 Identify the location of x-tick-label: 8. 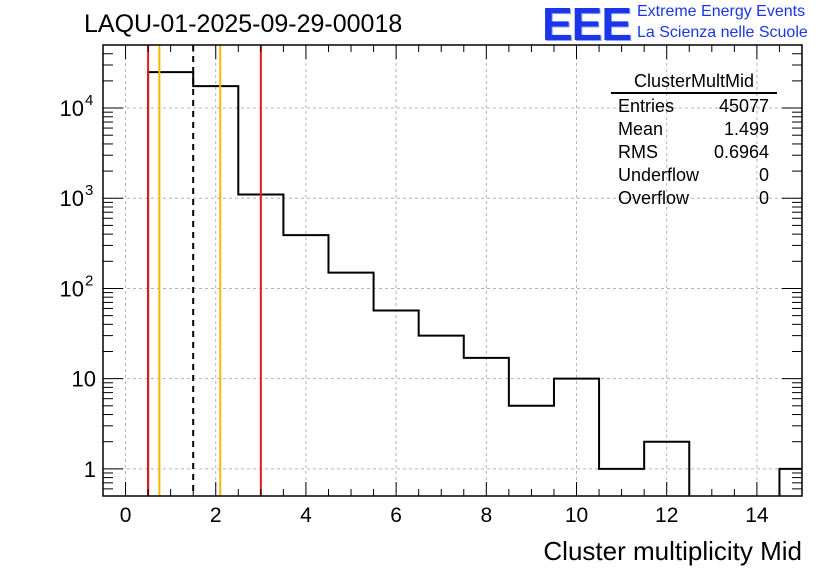
(486, 515).